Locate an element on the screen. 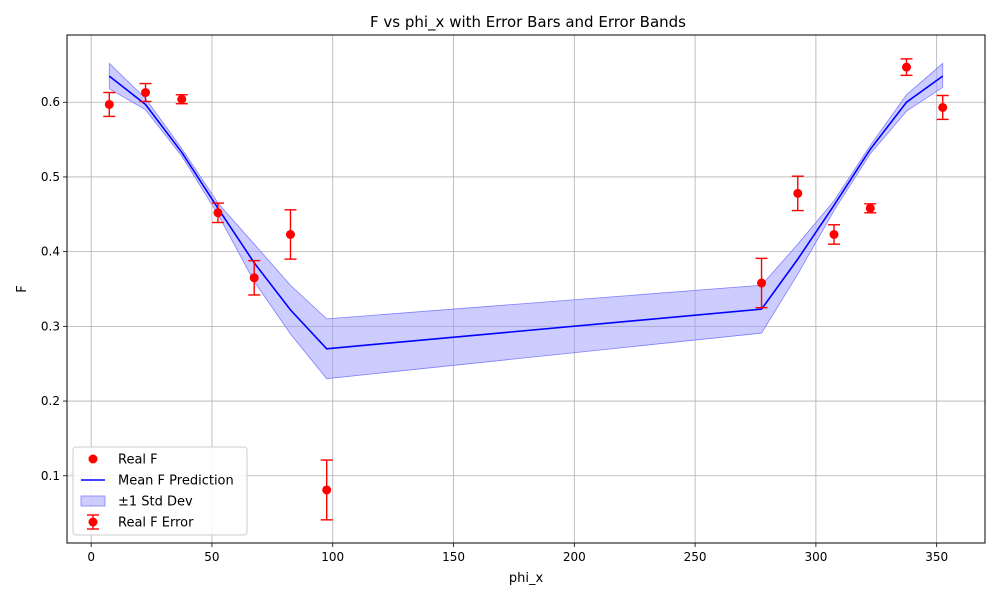 The width and height of the screenshot is (1000, 600). legend-label: Real F Error is located at coordinates (156, 523).